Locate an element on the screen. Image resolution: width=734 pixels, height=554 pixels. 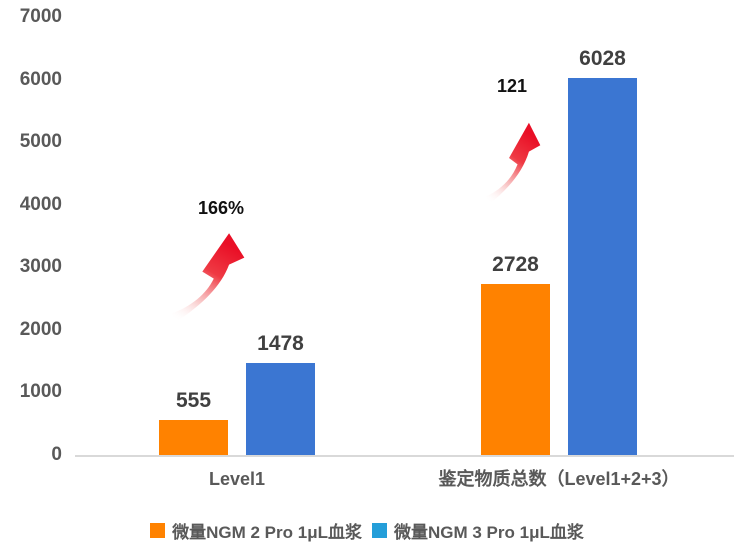
legend-item-ngm3pro: 微量NGM 3 Pro 1μL血浆 is located at coordinates (478, 530).